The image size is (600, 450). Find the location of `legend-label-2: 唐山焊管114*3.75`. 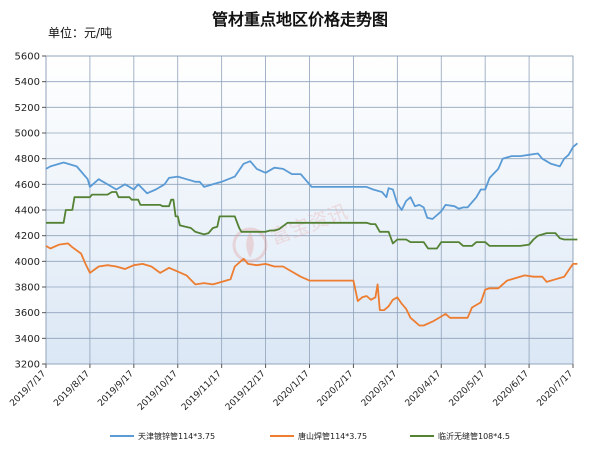

legend-label-2: 唐山焊管114*3.75 is located at coordinates (332, 436).